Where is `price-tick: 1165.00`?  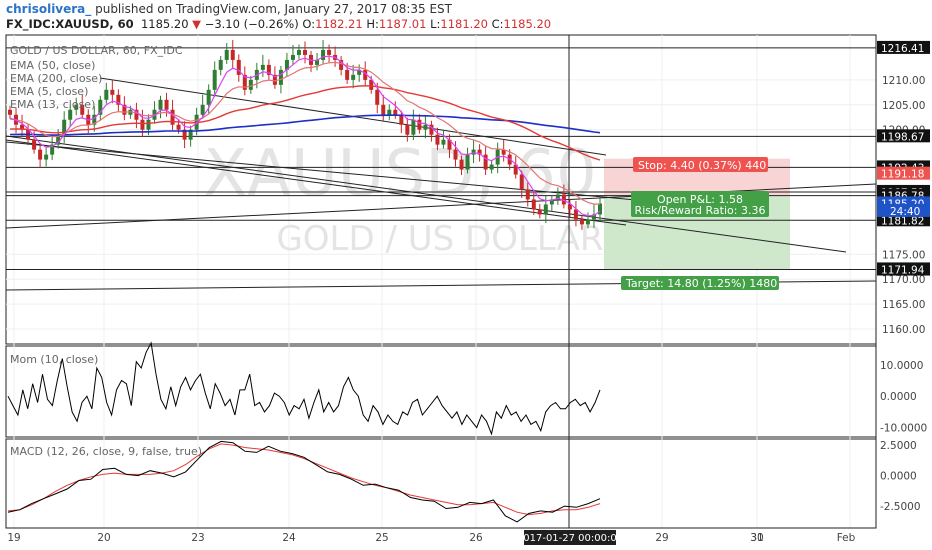 price-tick: 1165.00 is located at coordinates (903, 305).